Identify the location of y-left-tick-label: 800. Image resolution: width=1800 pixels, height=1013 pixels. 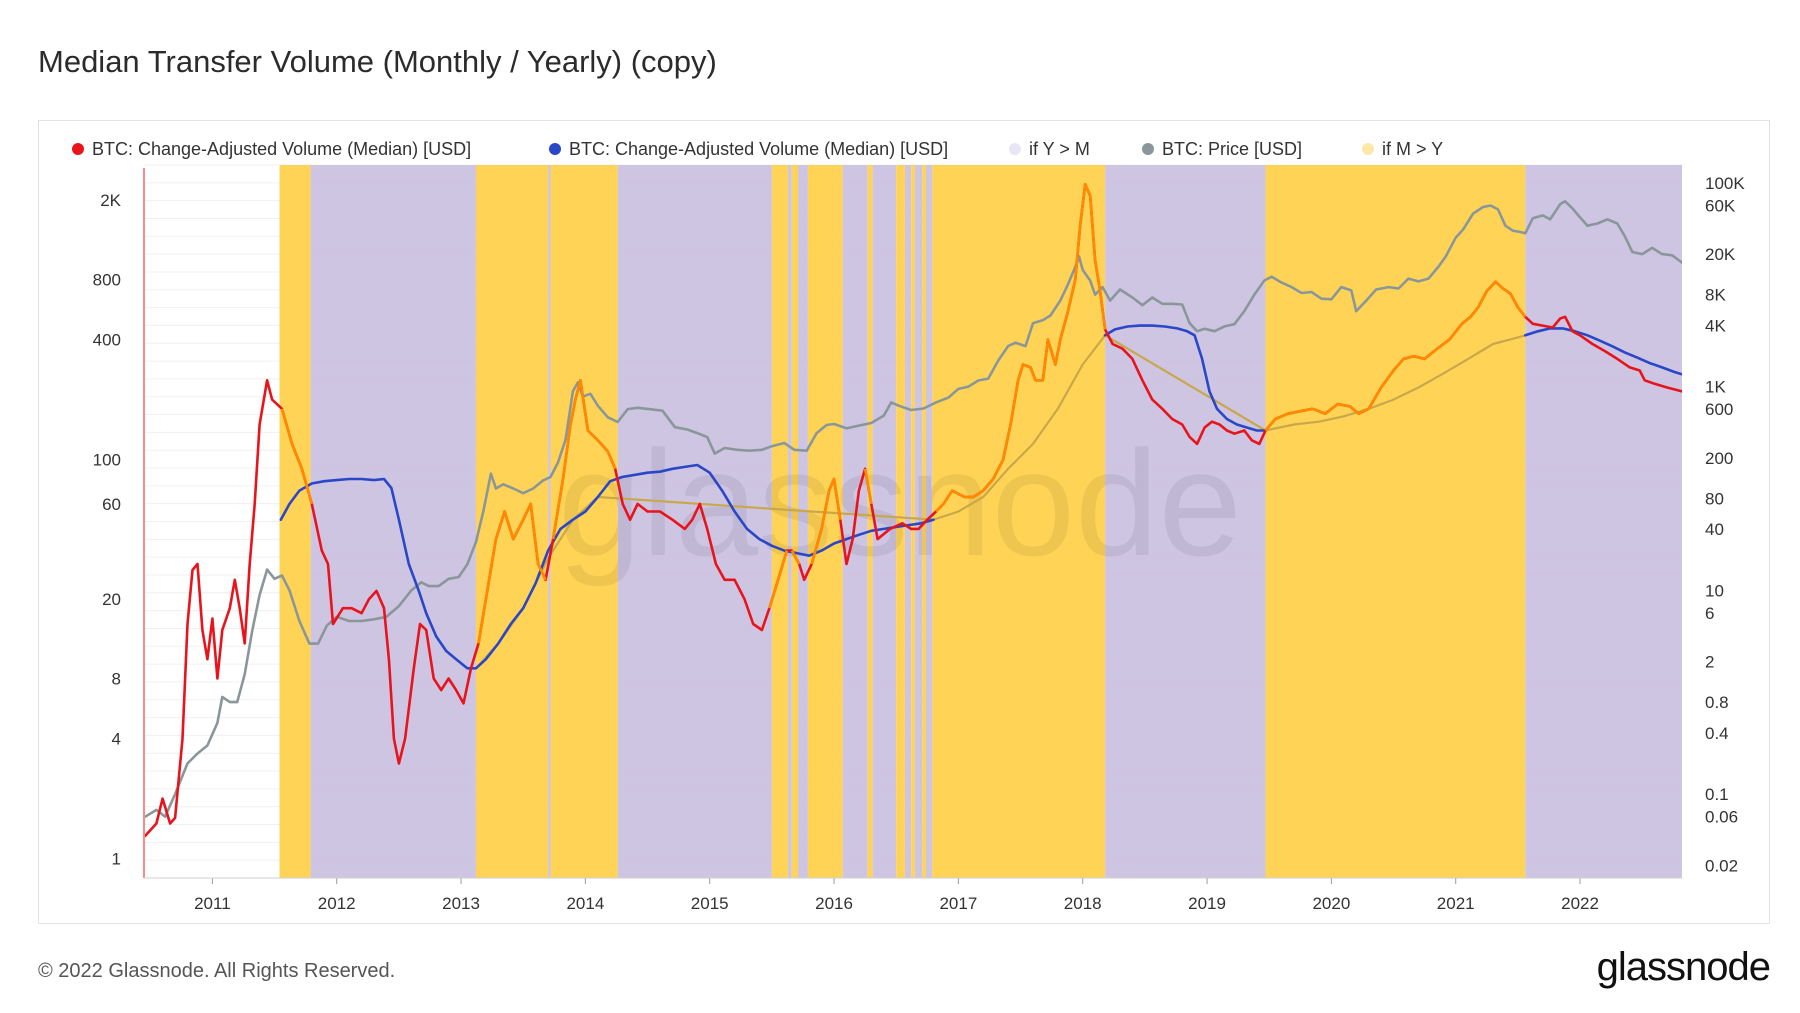
(107, 280).